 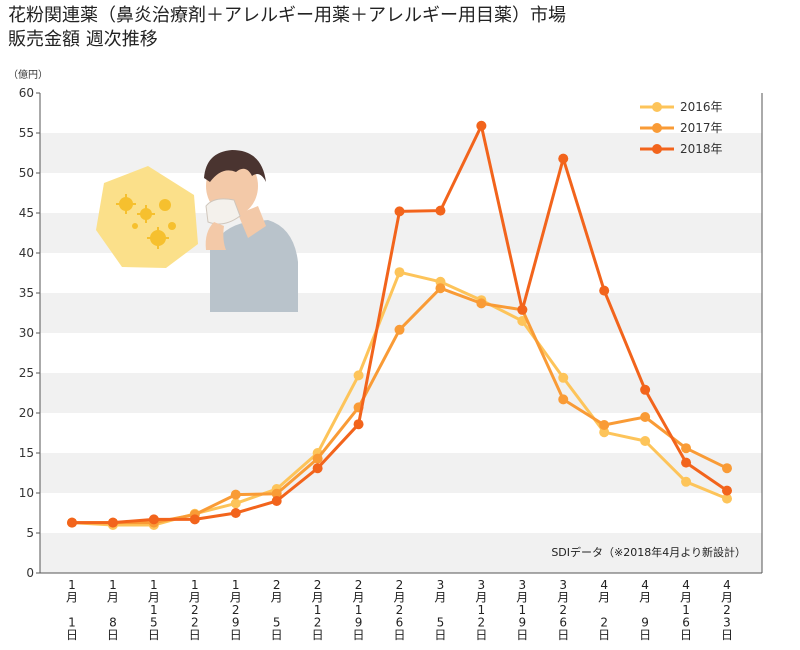 What do you see at coordinates (26, 453) in the screenshot?
I see `y-tick-label: 15` at bounding box center [26, 453].